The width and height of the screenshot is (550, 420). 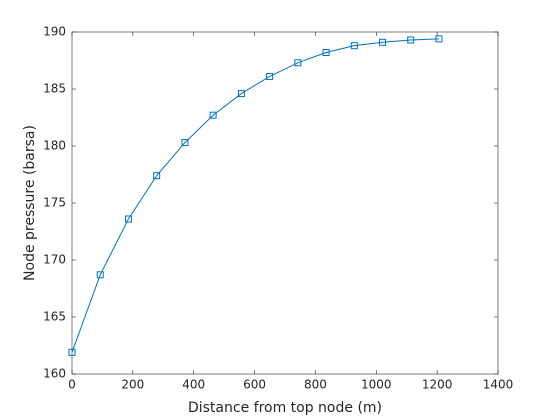 What do you see at coordinates (54, 317) in the screenshot?
I see `y-tick-label: 165` at bounding box center [54, 317].